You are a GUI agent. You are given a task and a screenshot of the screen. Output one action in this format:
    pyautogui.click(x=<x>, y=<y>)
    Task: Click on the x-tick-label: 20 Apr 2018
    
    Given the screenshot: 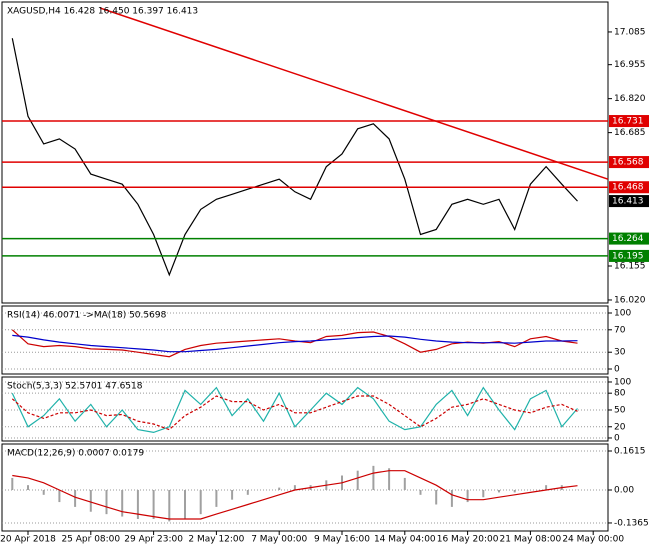 What is the action you would take?
    pyautogui.click(x=28, y=540)
    